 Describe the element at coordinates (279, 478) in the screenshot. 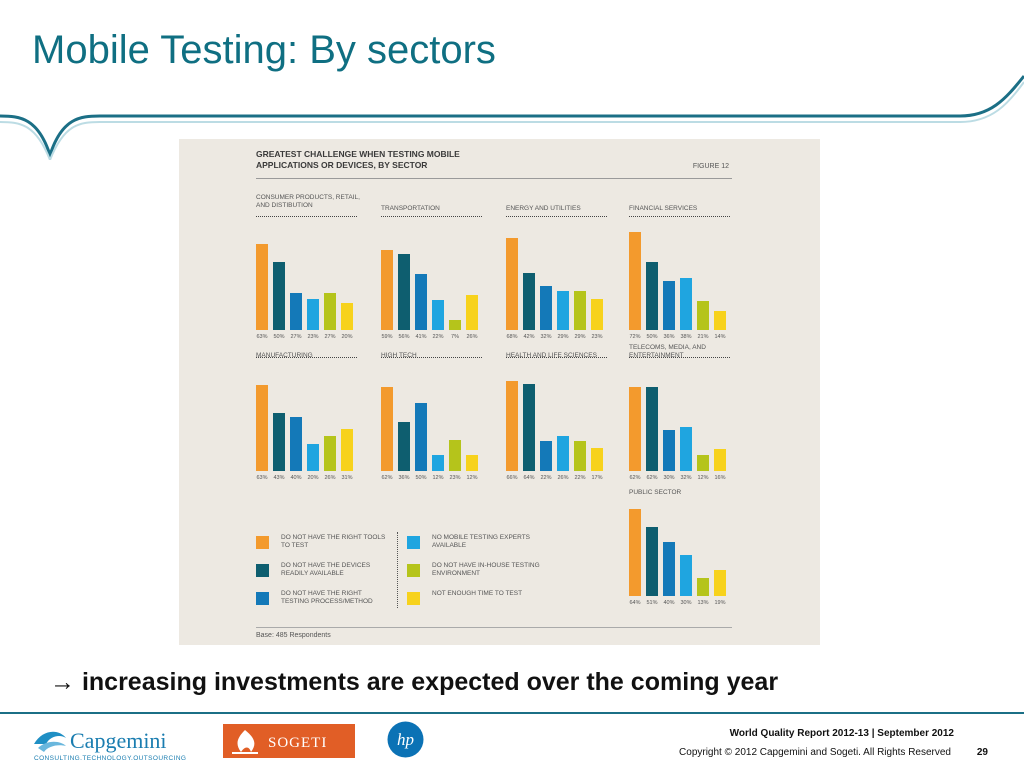

I see `bar-value-label: 43%` at that location.